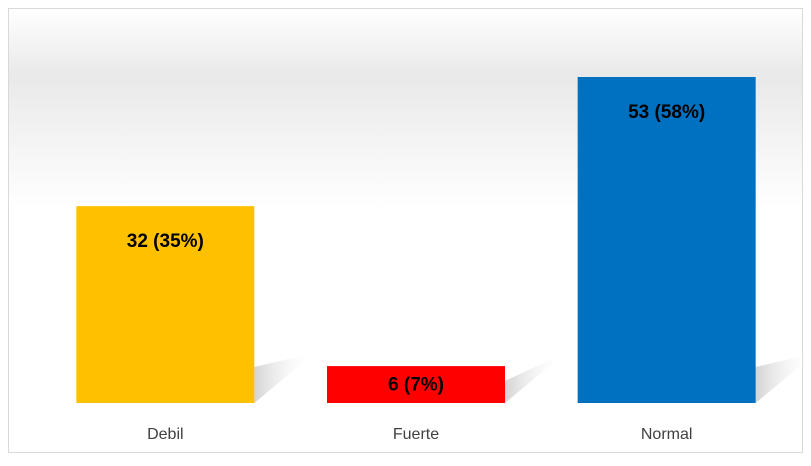 Image resolution: width=811 pixels, height=466 pixels. I want to click on value-label: 53 (58%), so click(666, 112).